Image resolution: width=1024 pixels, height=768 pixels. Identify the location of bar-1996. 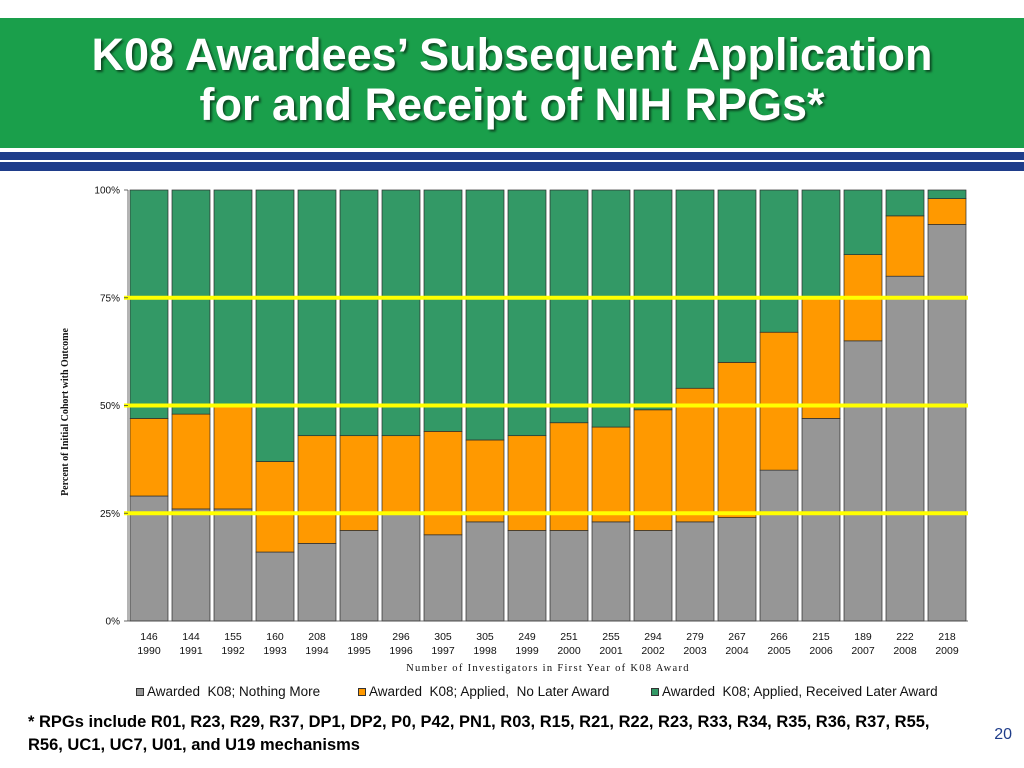
(401, 405).